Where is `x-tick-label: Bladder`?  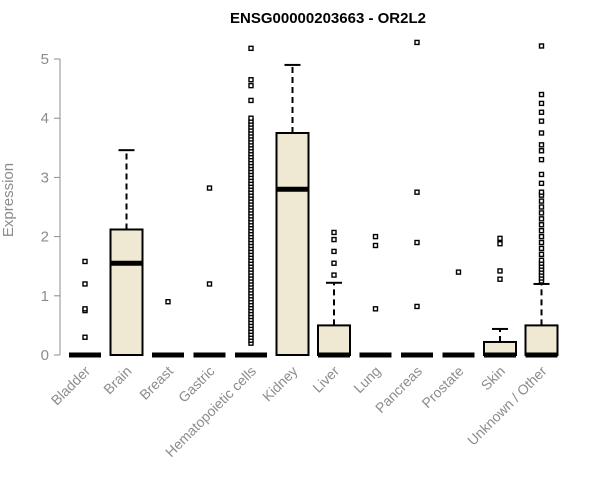
x-tick-label: Bladder is located at coordinates (71, 386).